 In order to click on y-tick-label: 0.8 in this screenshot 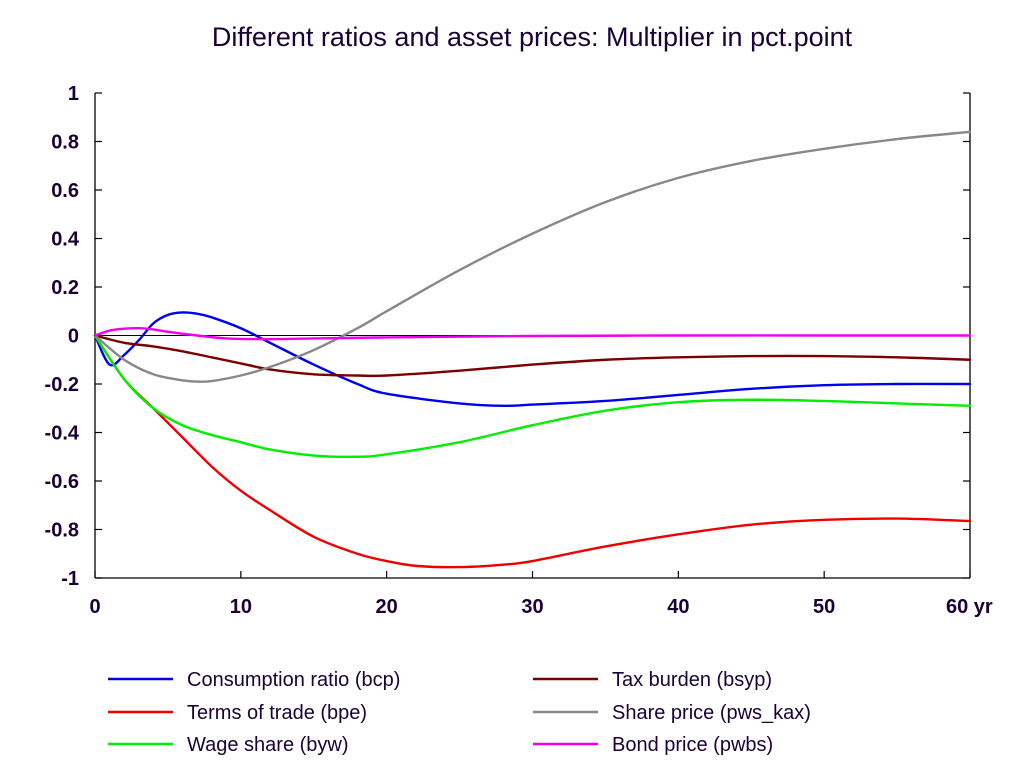, I will do `click(65, 143)`.